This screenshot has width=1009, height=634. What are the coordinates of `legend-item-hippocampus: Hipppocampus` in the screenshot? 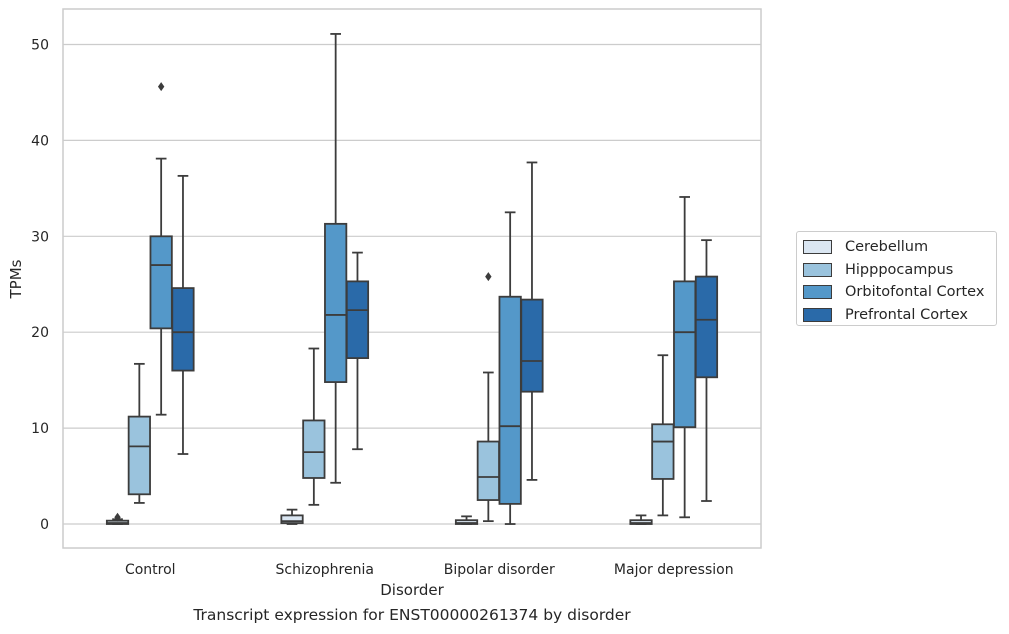 It's located at (899, 270).